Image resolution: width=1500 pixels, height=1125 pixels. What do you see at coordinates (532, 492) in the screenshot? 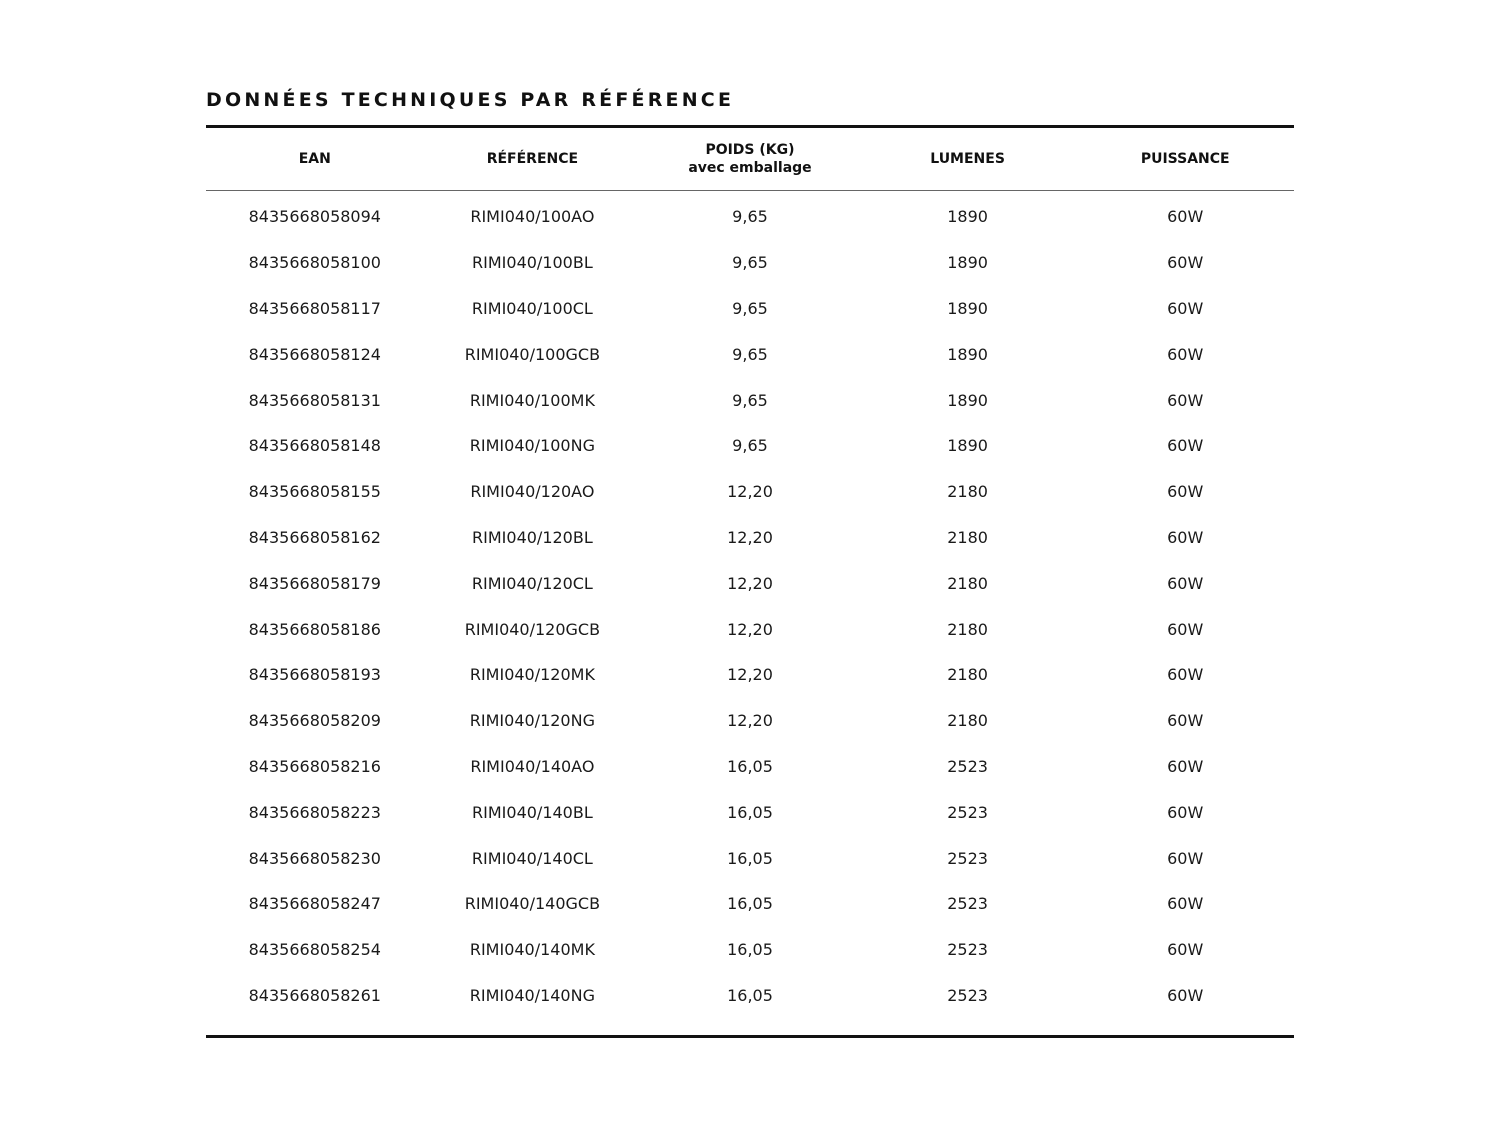
I see `cell-reference: RIMI040/120AO` at bounding box center [532, 492].